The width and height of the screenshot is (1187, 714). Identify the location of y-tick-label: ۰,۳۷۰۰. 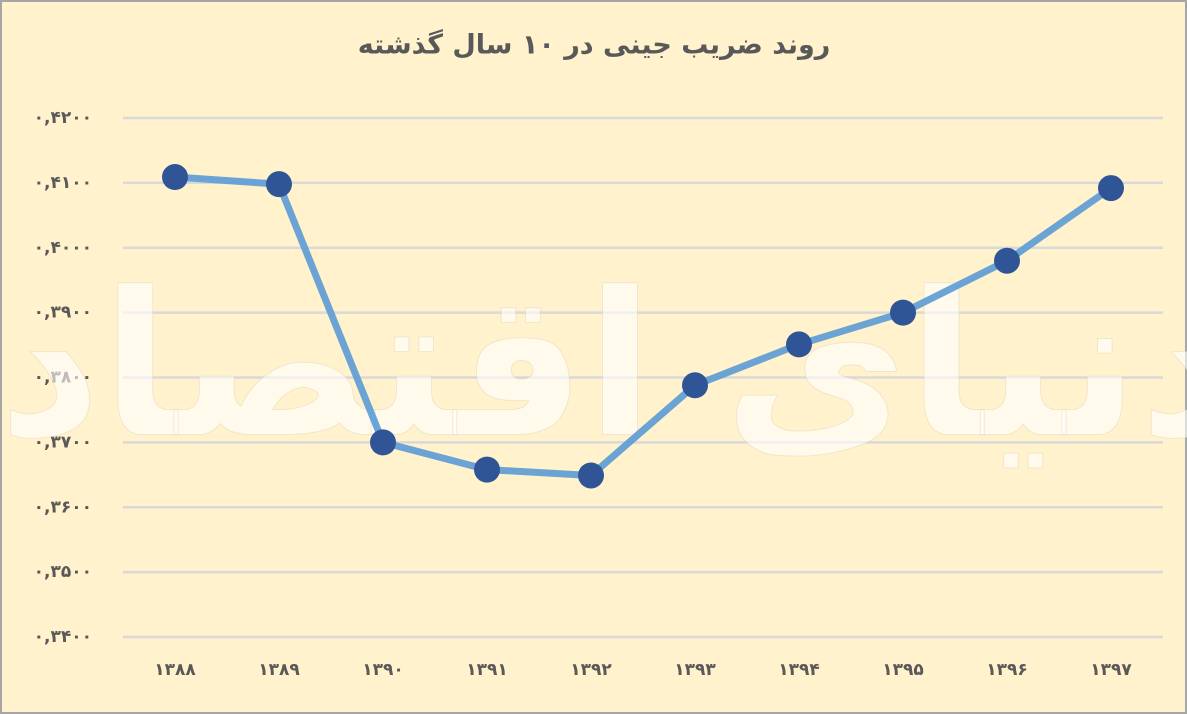
(63, 442).